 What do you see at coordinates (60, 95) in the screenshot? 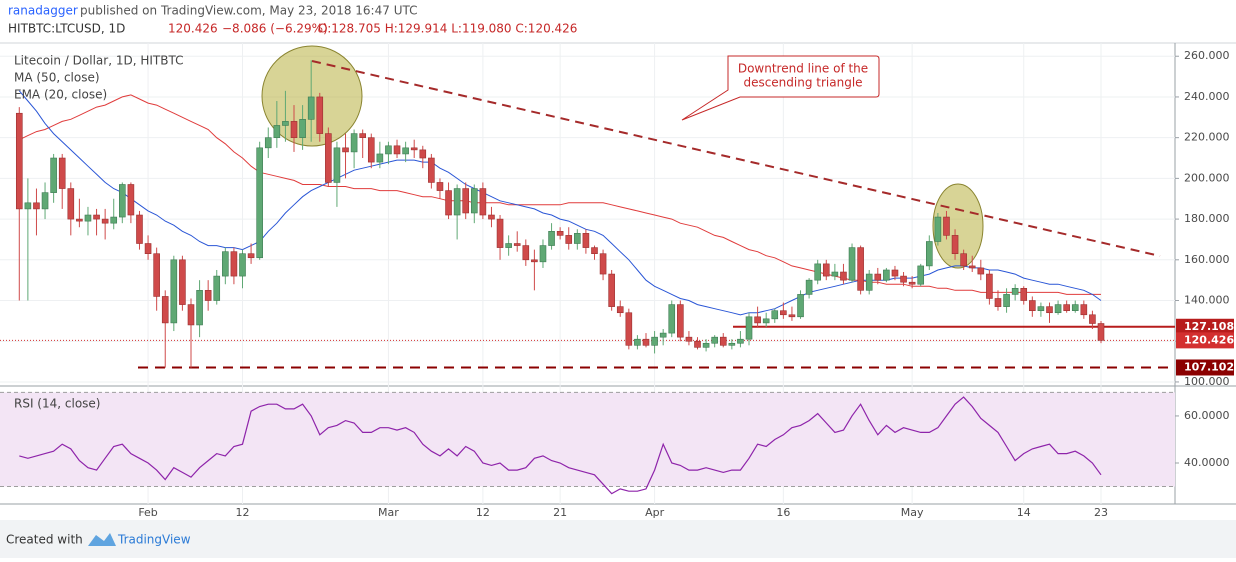
I see `legend-entry: EMA (20, close)` at bounding box center [60, 95].